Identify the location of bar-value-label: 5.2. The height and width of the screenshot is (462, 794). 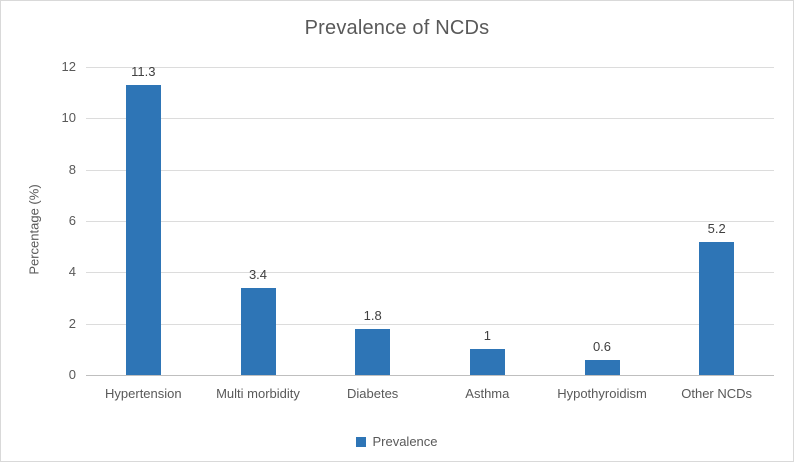
(716, 228).